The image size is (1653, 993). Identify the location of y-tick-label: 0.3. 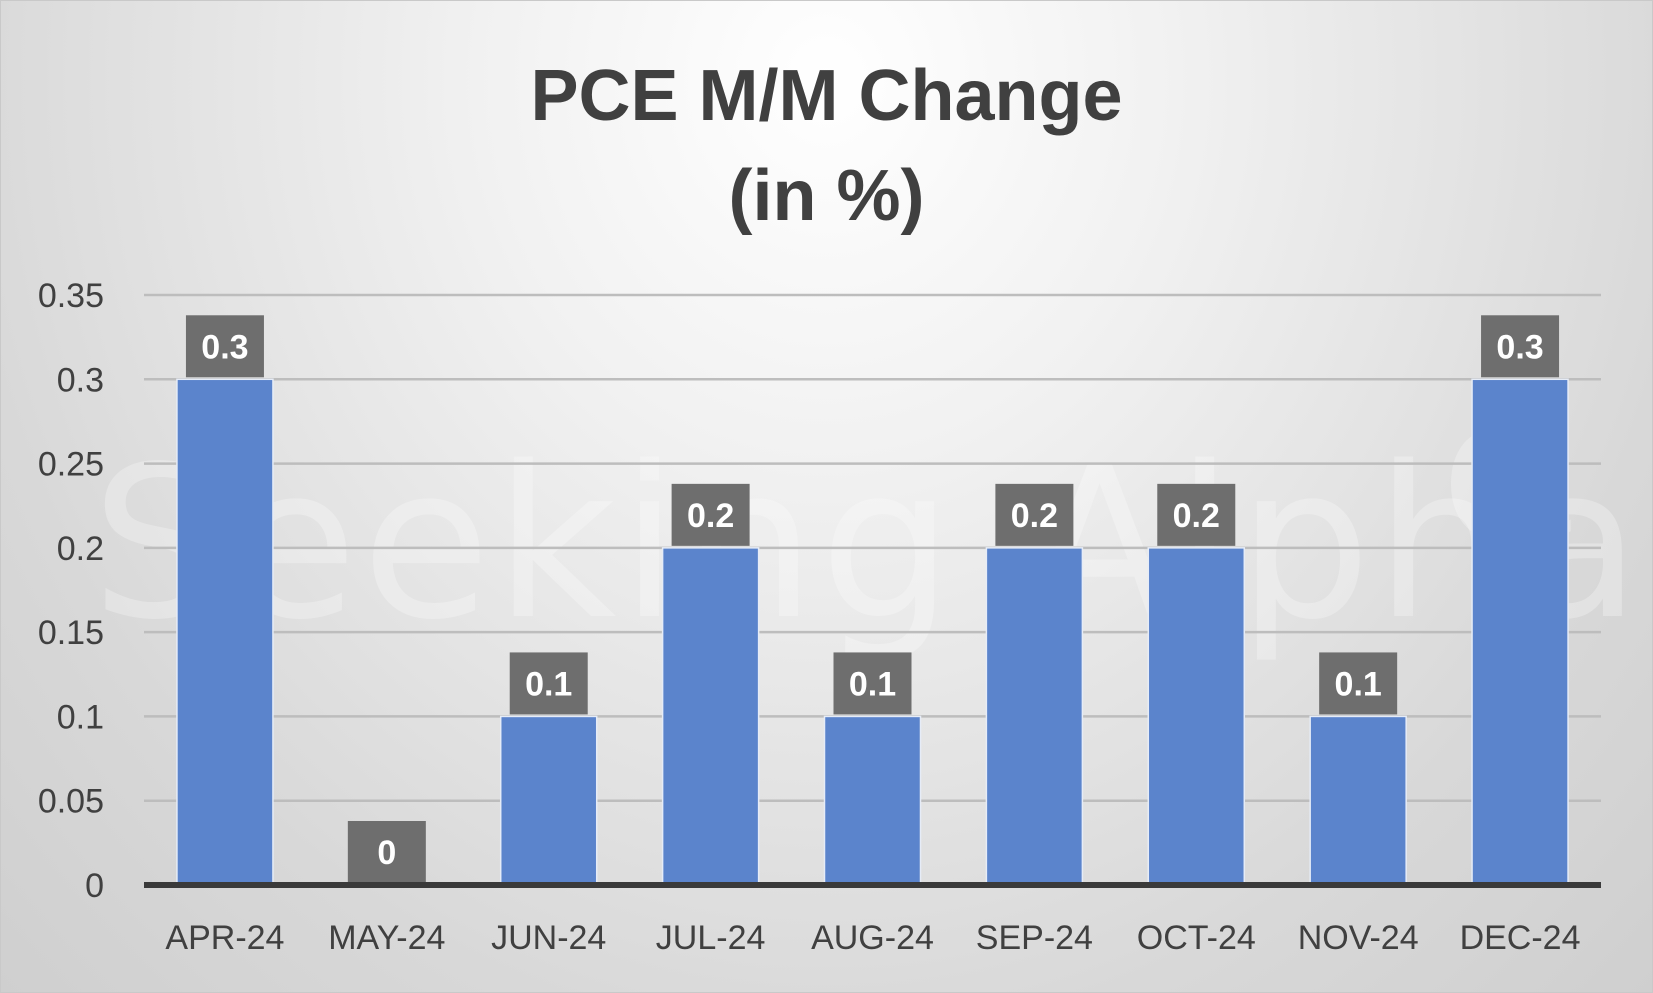
(80, 380).